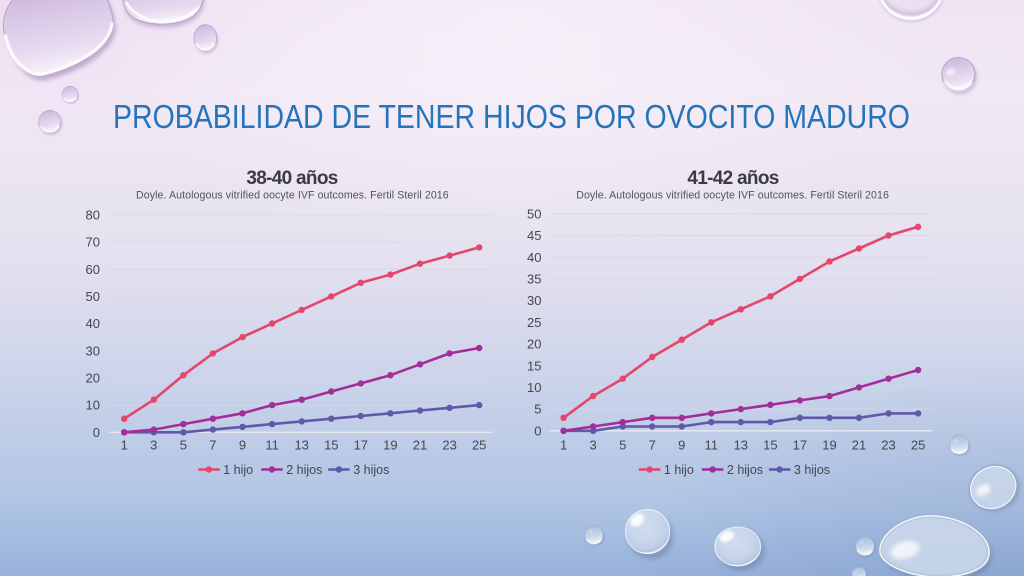  Describe the element at coordinates (732, 178) in the screenshot. I see `svg-text: 41-42 años` at that location.